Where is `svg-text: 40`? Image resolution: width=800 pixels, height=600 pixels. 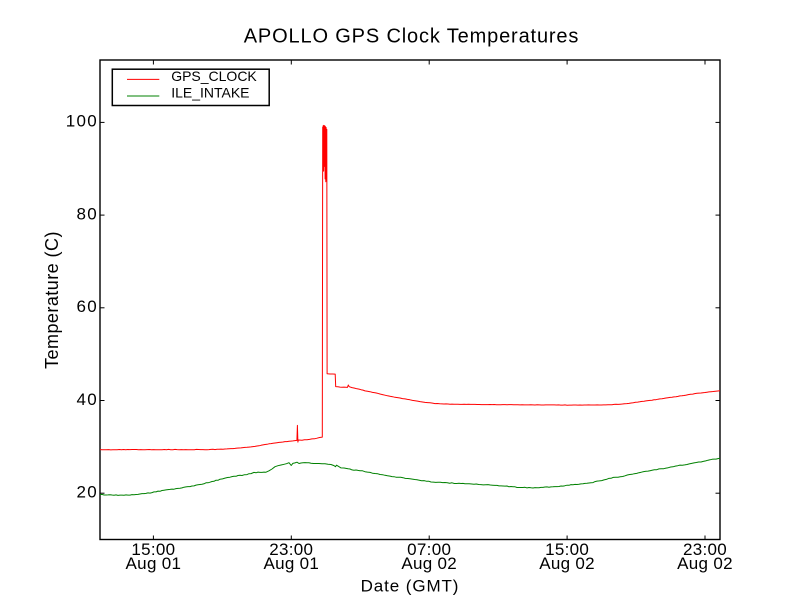 svg-text: 40 is located at coordinates (87, 399).